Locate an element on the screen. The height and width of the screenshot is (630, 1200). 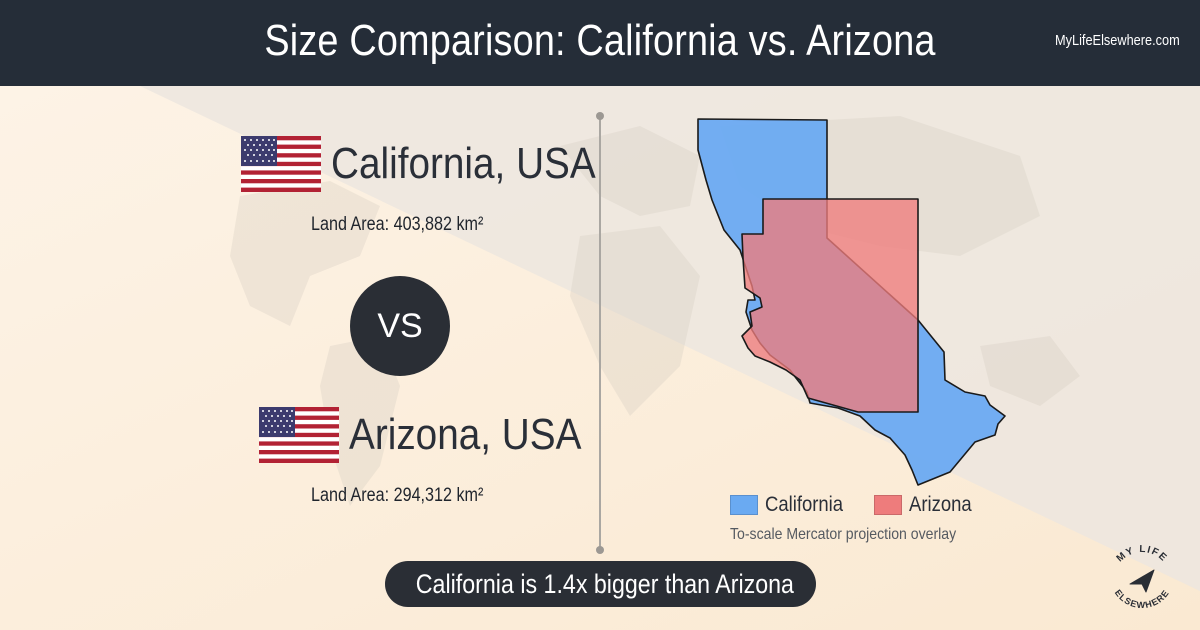
logo-text-top: MY LIFE is located at coordinates (1141, 554).